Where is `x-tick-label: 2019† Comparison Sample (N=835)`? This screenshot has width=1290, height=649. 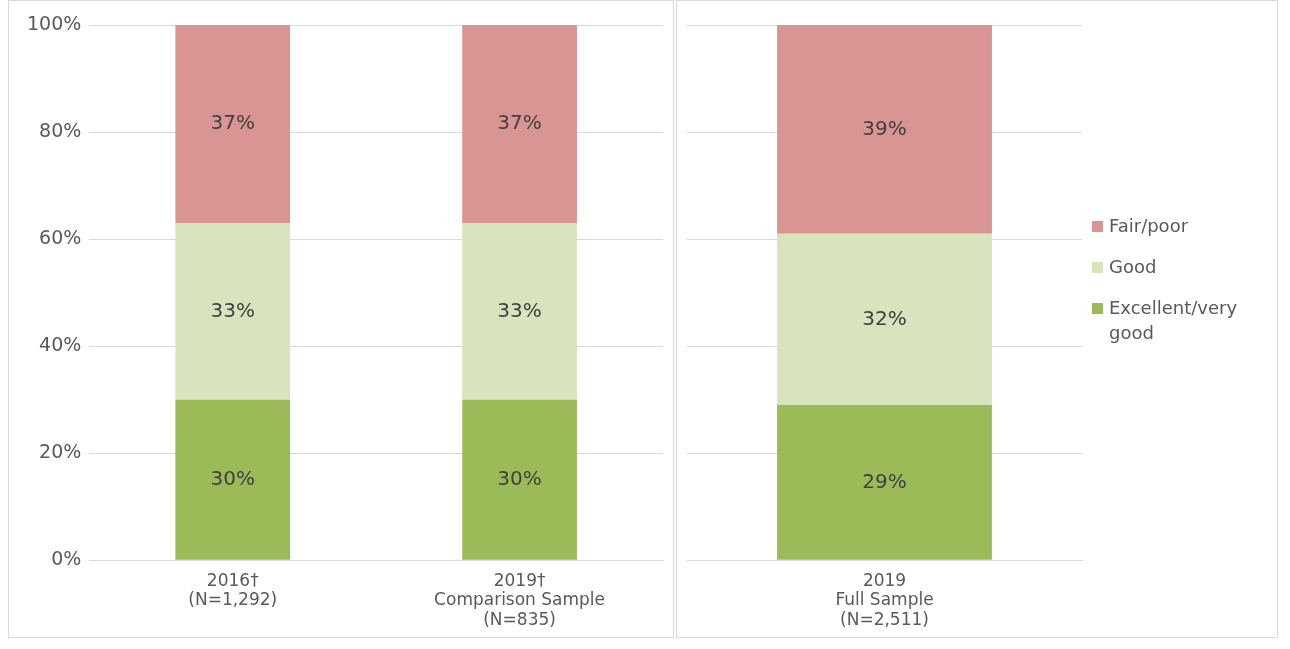 x-tick-label: 2019† Comparison Sample (N=835) is located at coordinates (520, 599).